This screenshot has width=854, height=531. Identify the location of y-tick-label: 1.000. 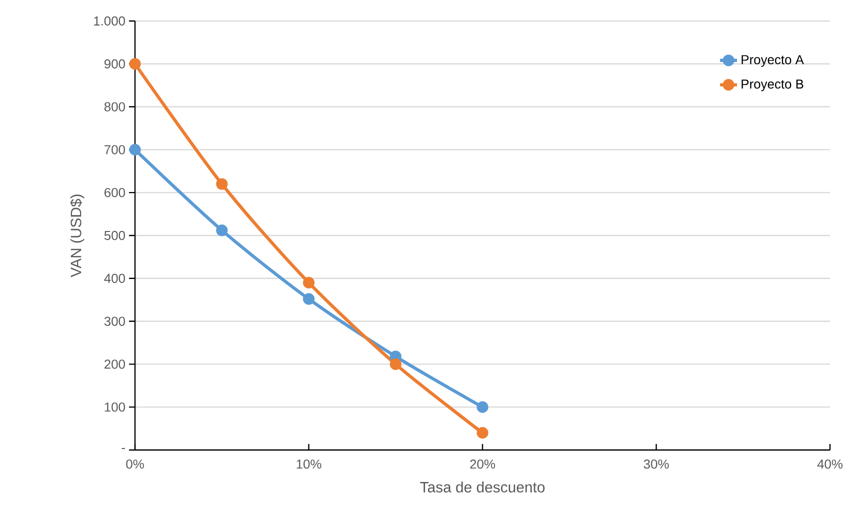
(109, 21).